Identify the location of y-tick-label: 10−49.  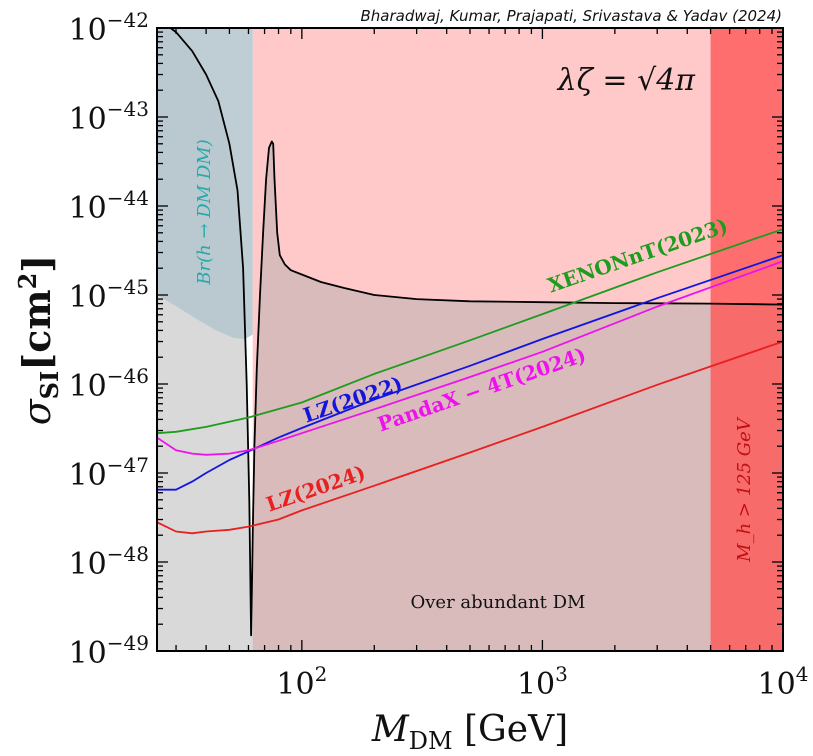
(109, 651).